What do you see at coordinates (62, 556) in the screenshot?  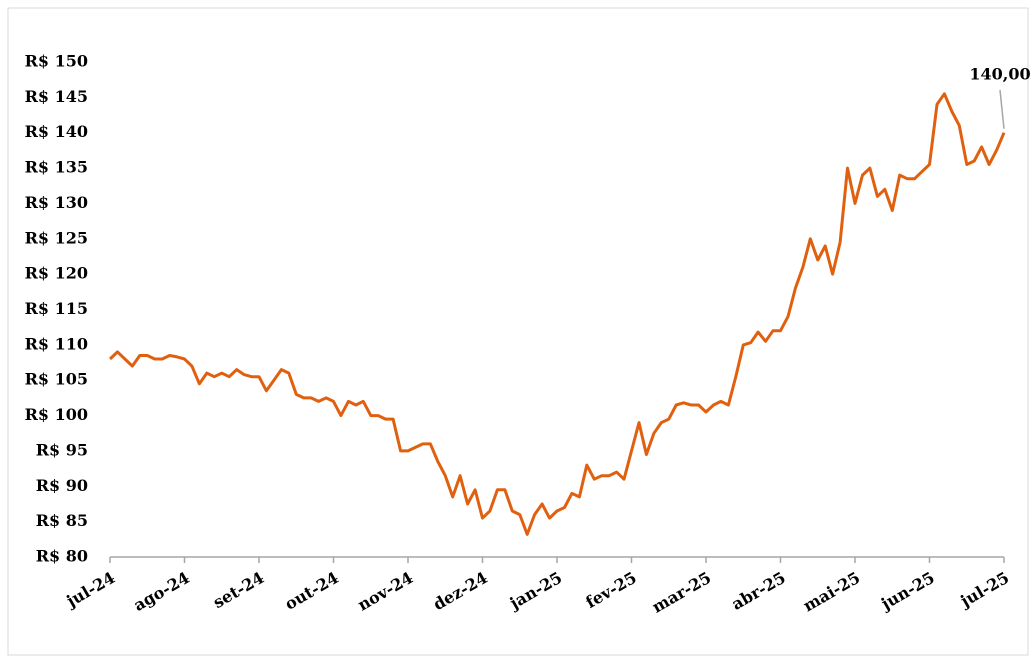 I see `y-tick-label: R$ 80` at bounding box center [62, 556].